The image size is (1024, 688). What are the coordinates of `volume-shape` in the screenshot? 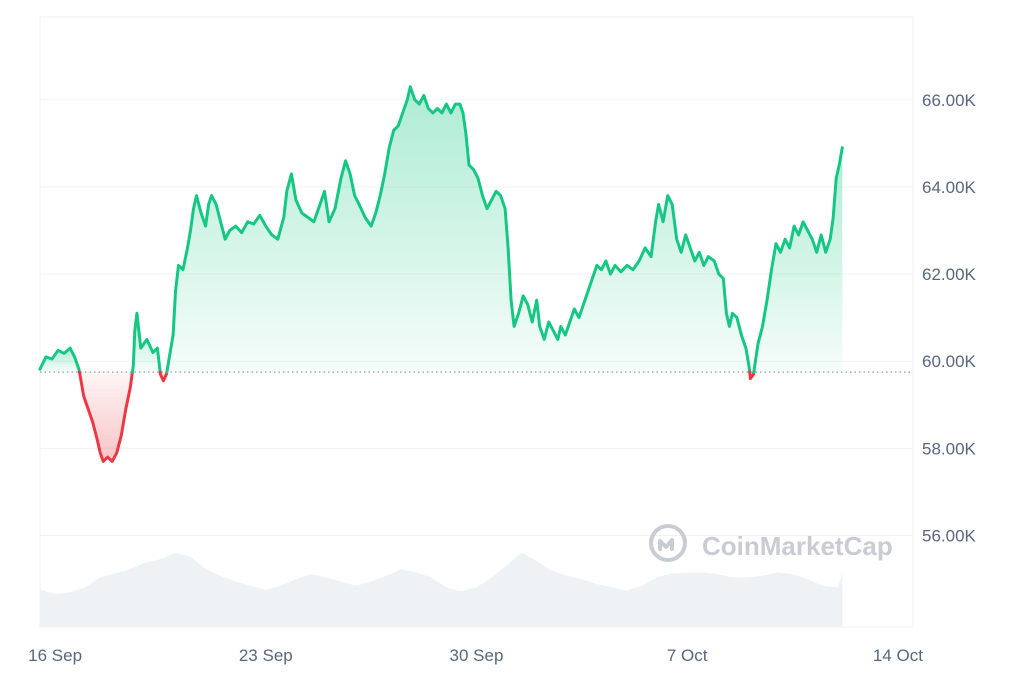 It's located at (441, 589).